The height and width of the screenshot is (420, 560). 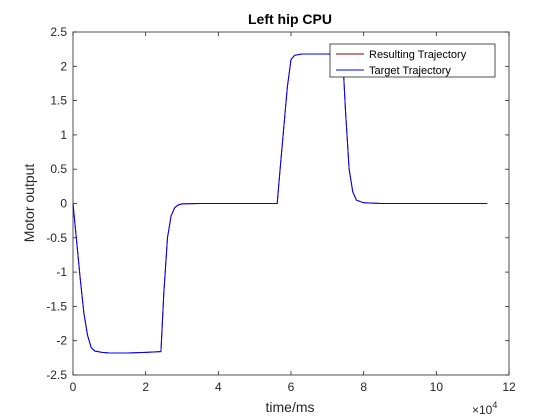 What do you see at coordinates (494, 405) in the screenshot?
I see `x-exponent-power: 4` at bounding box center [494, 405].